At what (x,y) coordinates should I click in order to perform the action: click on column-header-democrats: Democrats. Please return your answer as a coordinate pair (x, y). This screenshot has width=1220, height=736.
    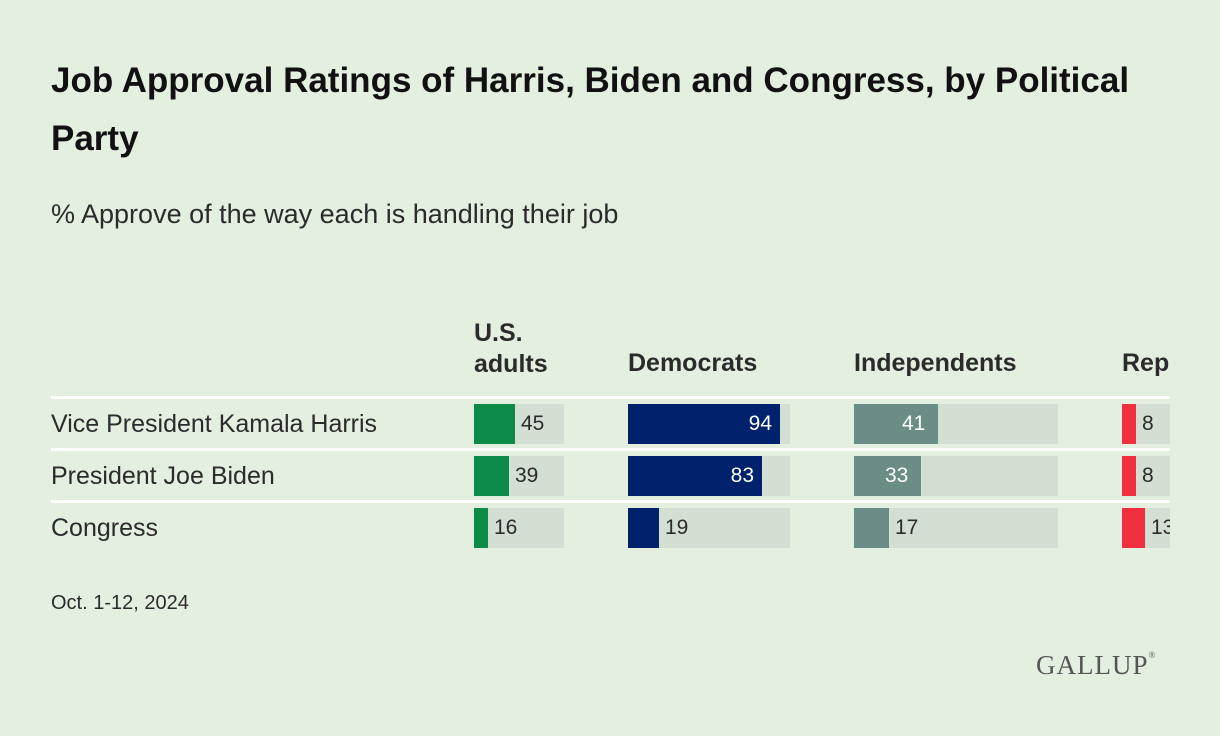
    Looking at the image, I should click on (692, 363).